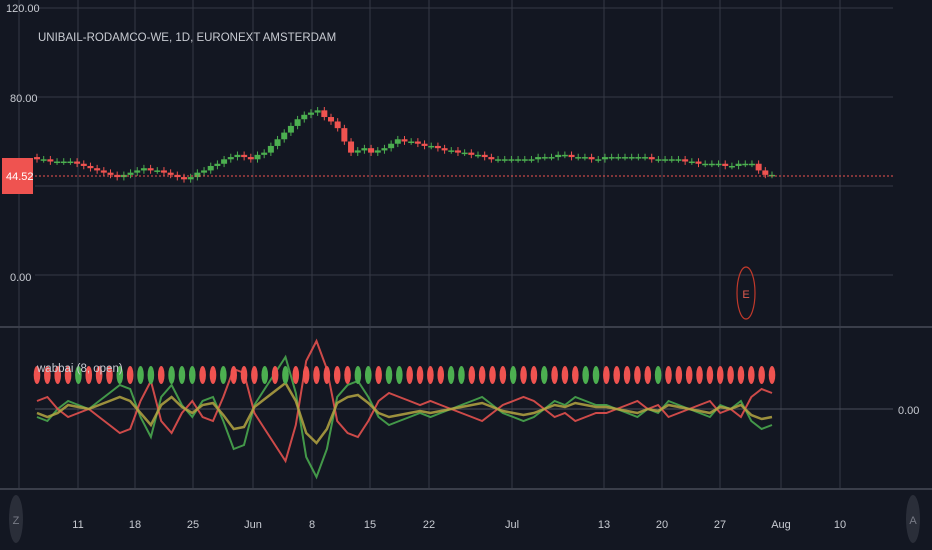 This screenshot has height=550, width=932. Describe the element at coordinates (466, 327) in the screenshot. I see `pane-separator` at that location.